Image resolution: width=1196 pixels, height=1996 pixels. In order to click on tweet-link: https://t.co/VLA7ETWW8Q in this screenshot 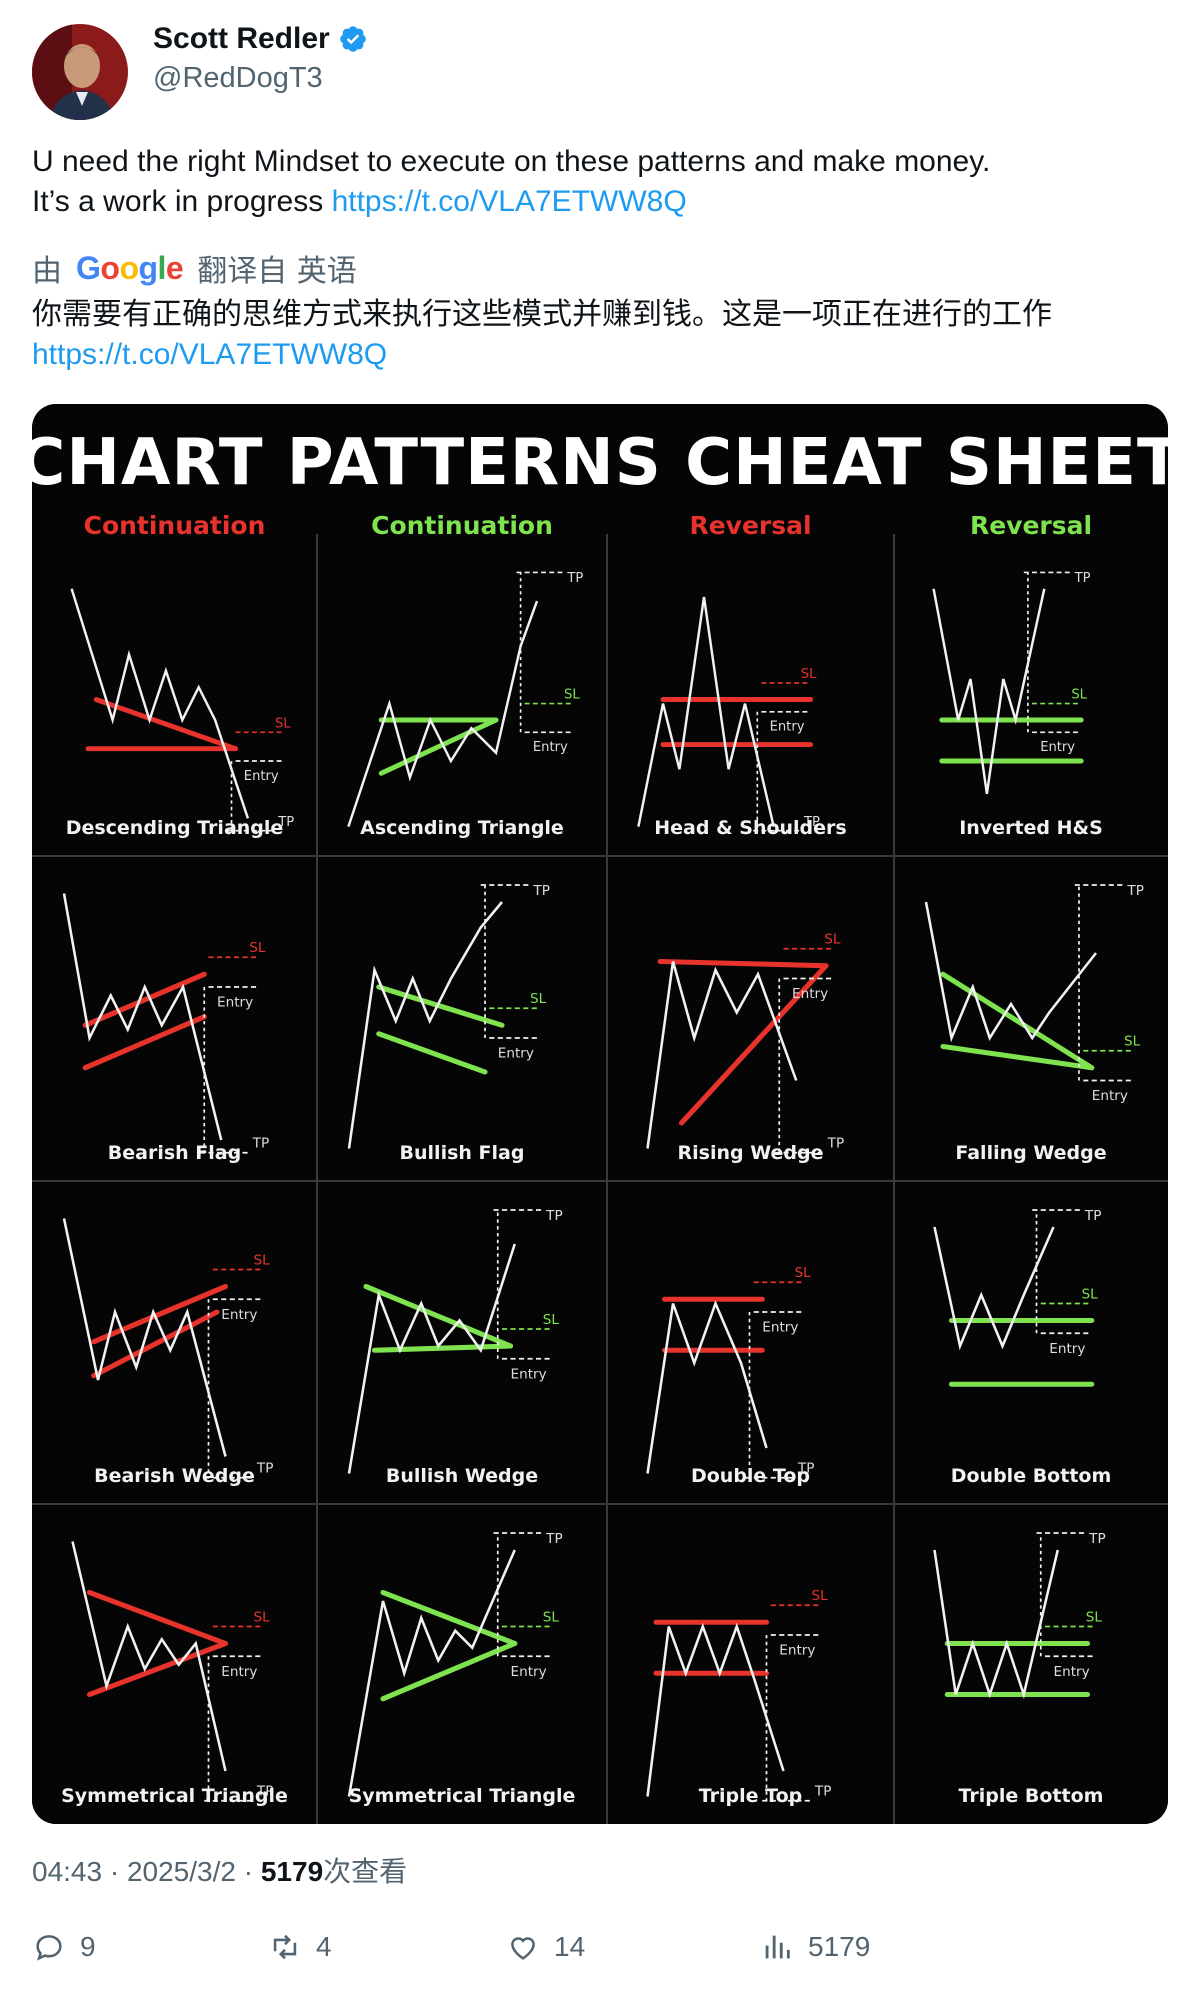, I will do `click(509, 201)`.